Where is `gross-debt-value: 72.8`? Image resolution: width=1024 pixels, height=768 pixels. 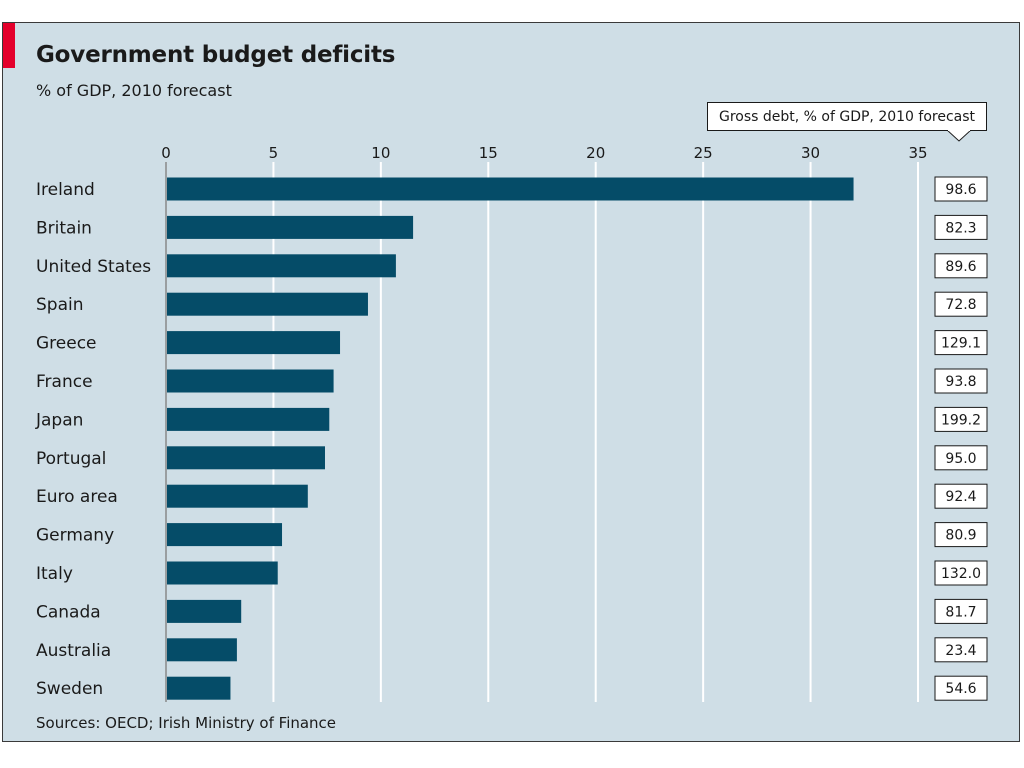
gross-debt-value: 72.8 is located at coordinates (960, 305).